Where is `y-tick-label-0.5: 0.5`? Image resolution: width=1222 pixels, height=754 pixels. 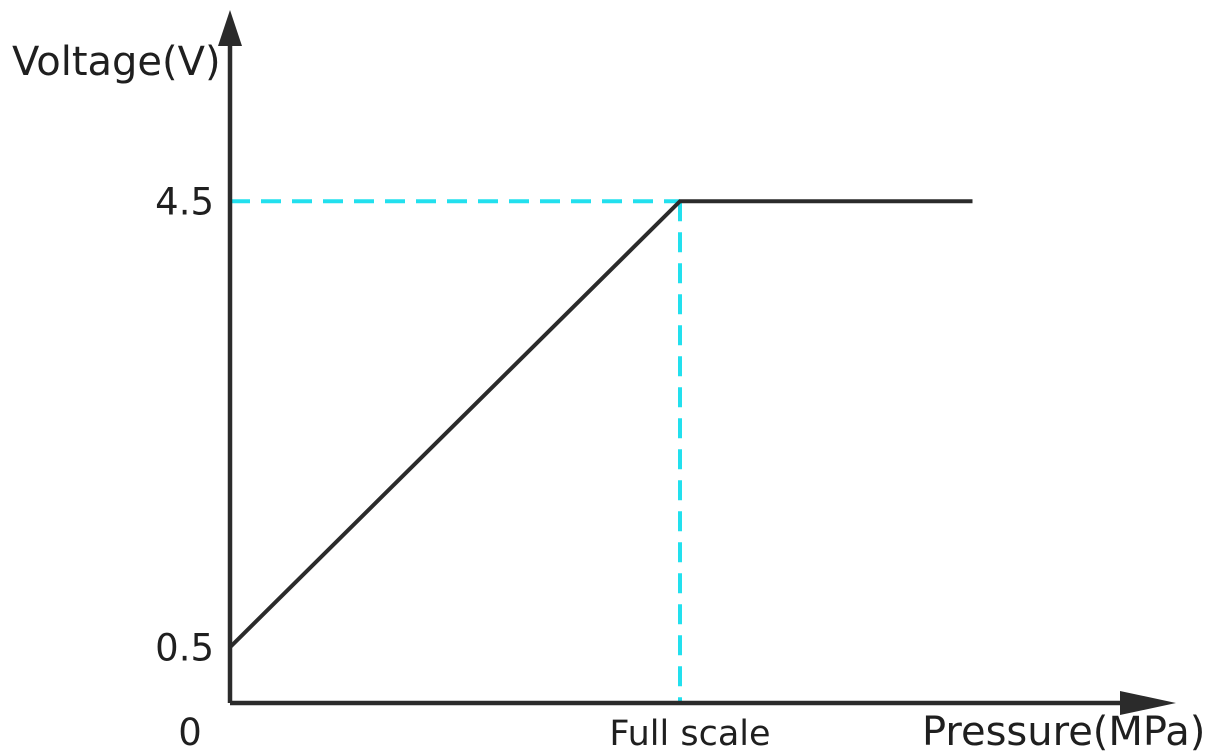
y-tick-label-0.5: 0.5 is located at coordinates (184, 647).